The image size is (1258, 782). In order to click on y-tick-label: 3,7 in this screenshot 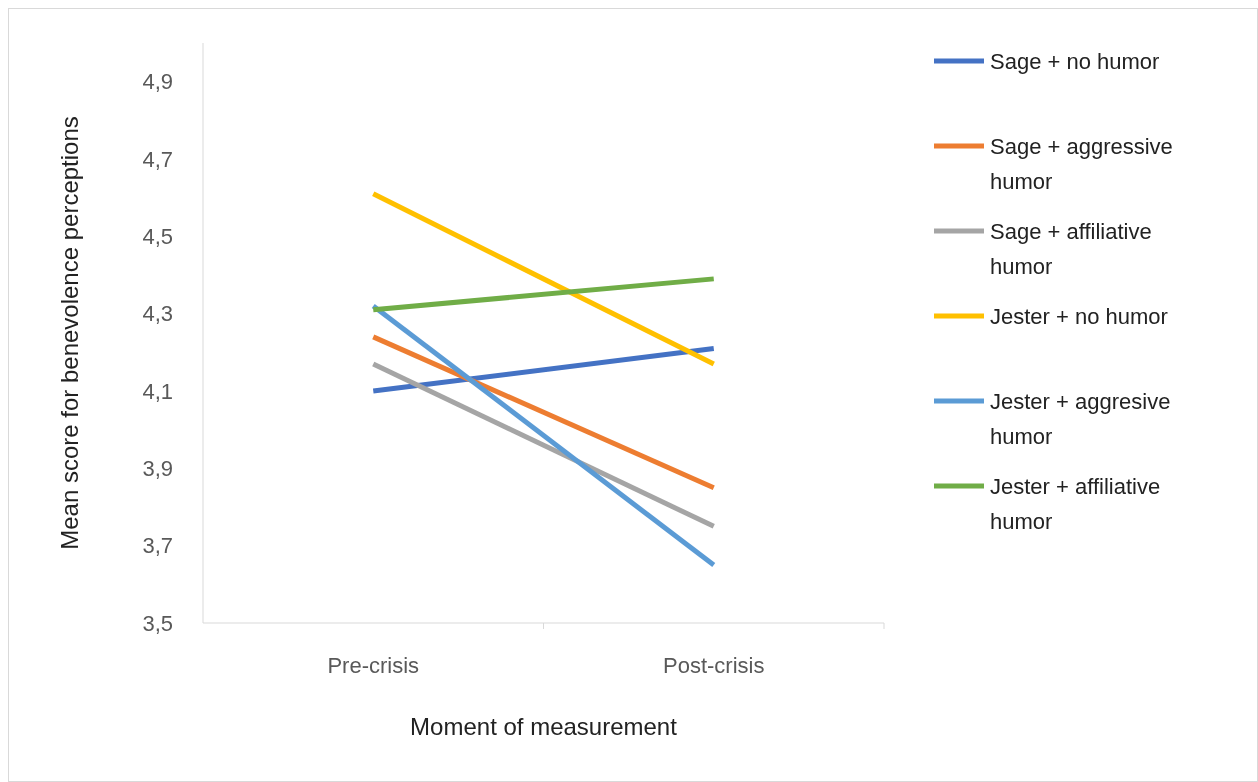, I will do `click(157, 546)`.